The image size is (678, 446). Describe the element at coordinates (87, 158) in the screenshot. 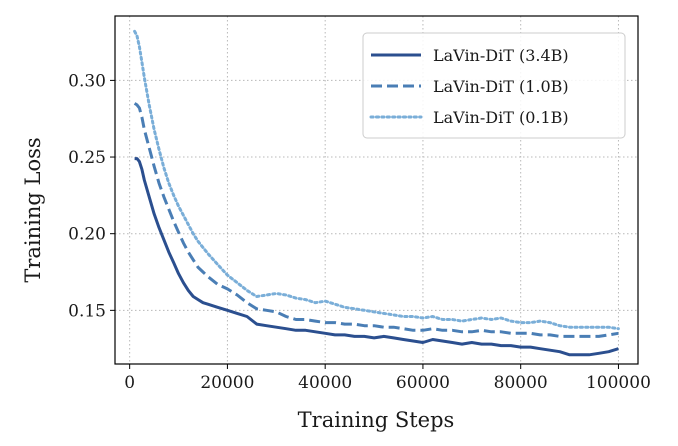

I see `y-tick-label: 0.25` at that location.